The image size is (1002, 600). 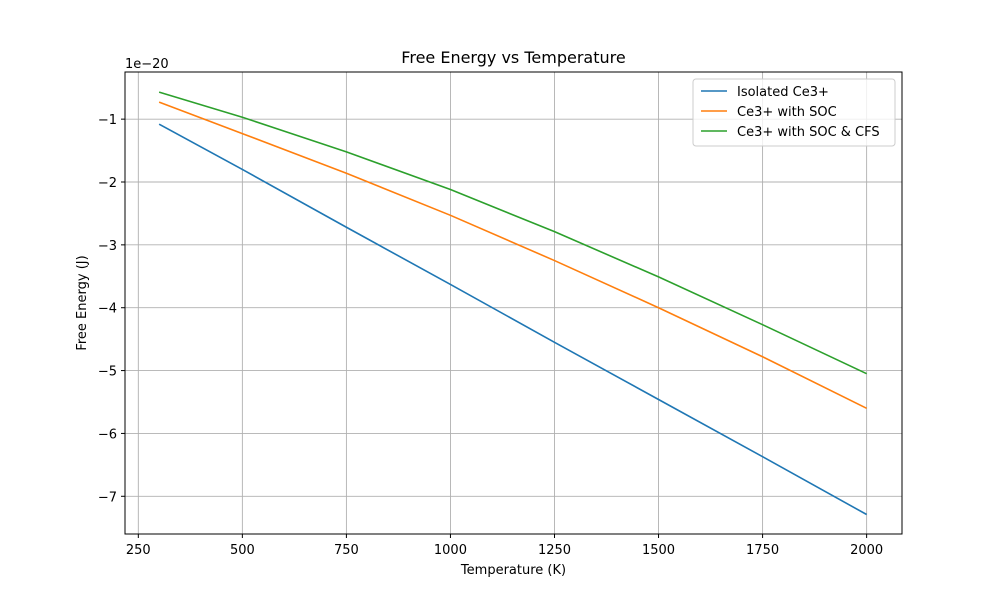 What do you see at coordinates (82, 302) in the screenshot?
I see `y-axis-label: Free Energy (J)` at bounding box center [82, 302].